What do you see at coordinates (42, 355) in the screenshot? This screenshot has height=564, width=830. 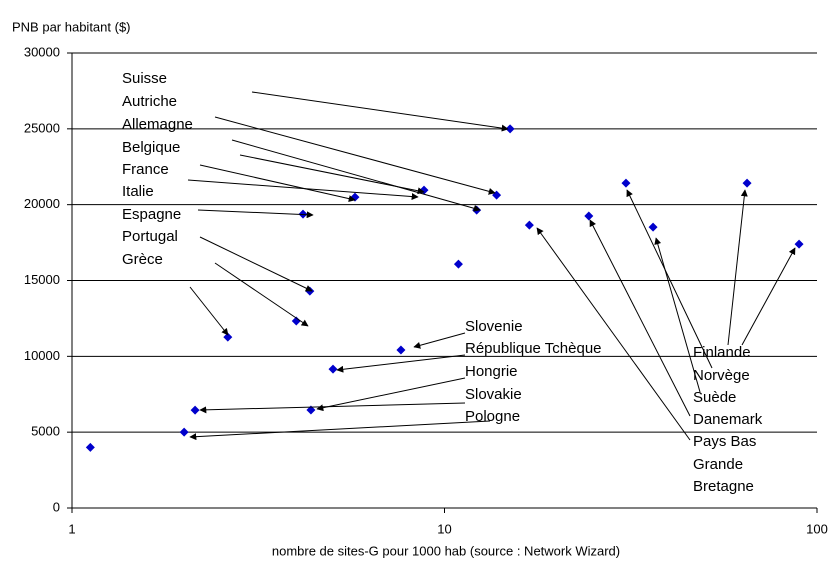 I see `y-tick-label: 10000` at bounding box center [42, 355].